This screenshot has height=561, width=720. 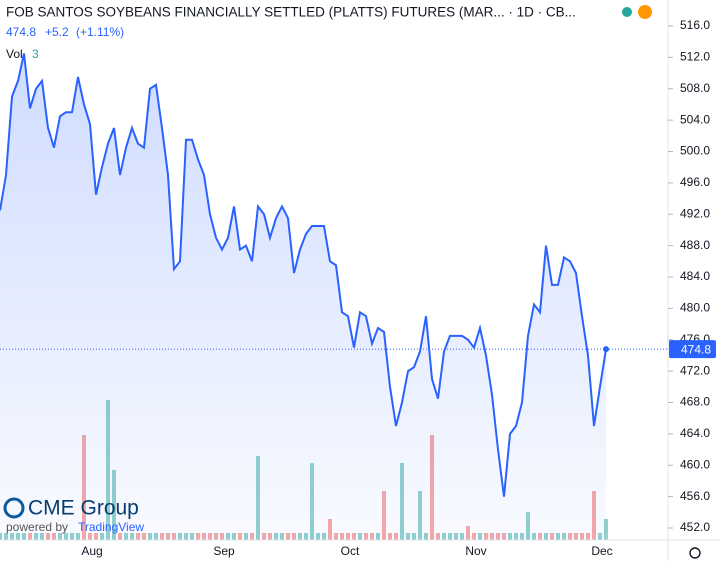 I want to click on y-tick-label: 468.0, so click(x=695, y=402).